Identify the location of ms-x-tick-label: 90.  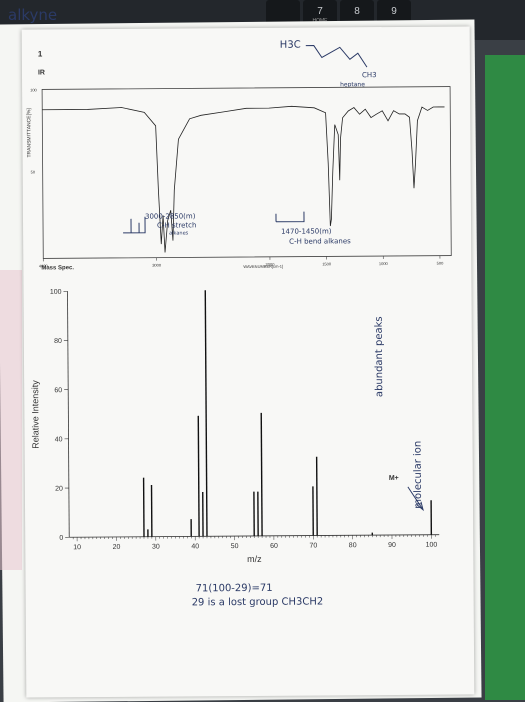
(392, 545).